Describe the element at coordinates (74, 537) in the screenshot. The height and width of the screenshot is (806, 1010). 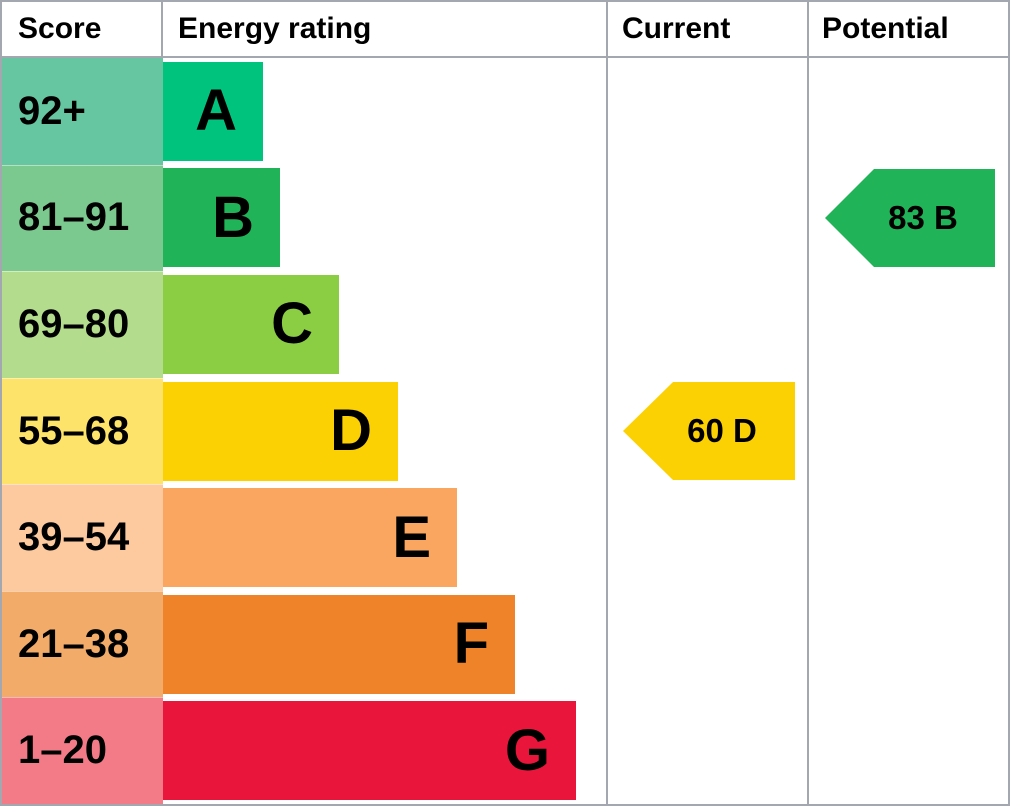
I see `score-range-label-e: 39–54` at that location.